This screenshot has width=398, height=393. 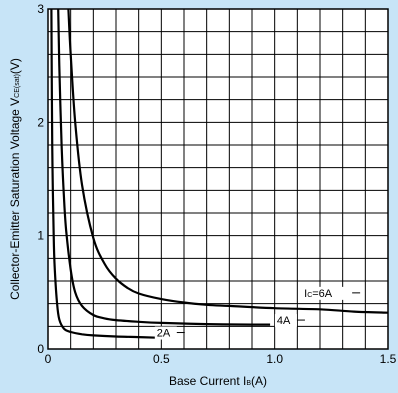 What do you see at coordinates (318, 294) in the screenshot?
I see `series-label: IC=6A` at bounding box center [318, 294].